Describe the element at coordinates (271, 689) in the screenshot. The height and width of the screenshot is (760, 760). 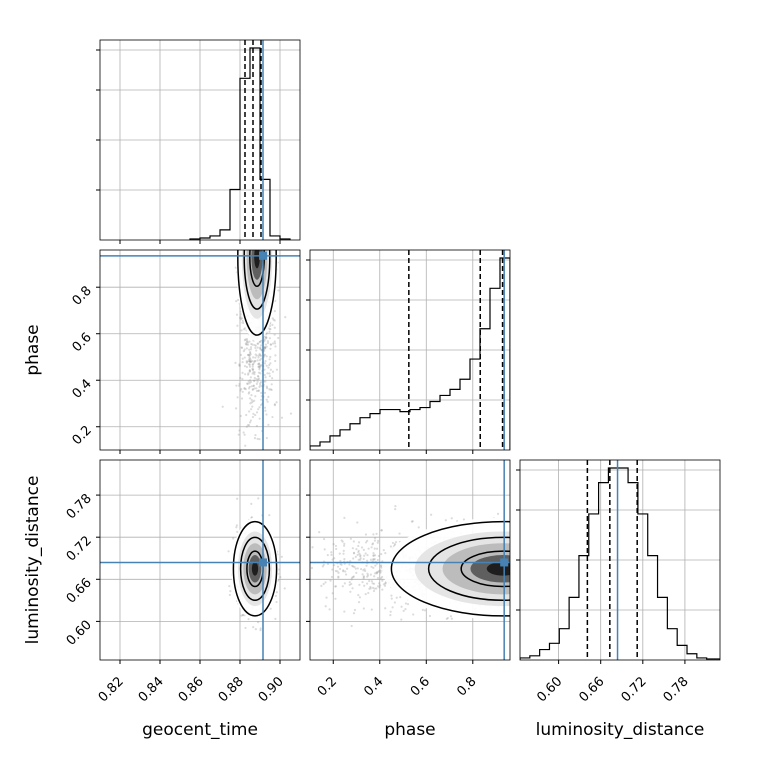
I see `x-tick-label: 0.90` at that location.